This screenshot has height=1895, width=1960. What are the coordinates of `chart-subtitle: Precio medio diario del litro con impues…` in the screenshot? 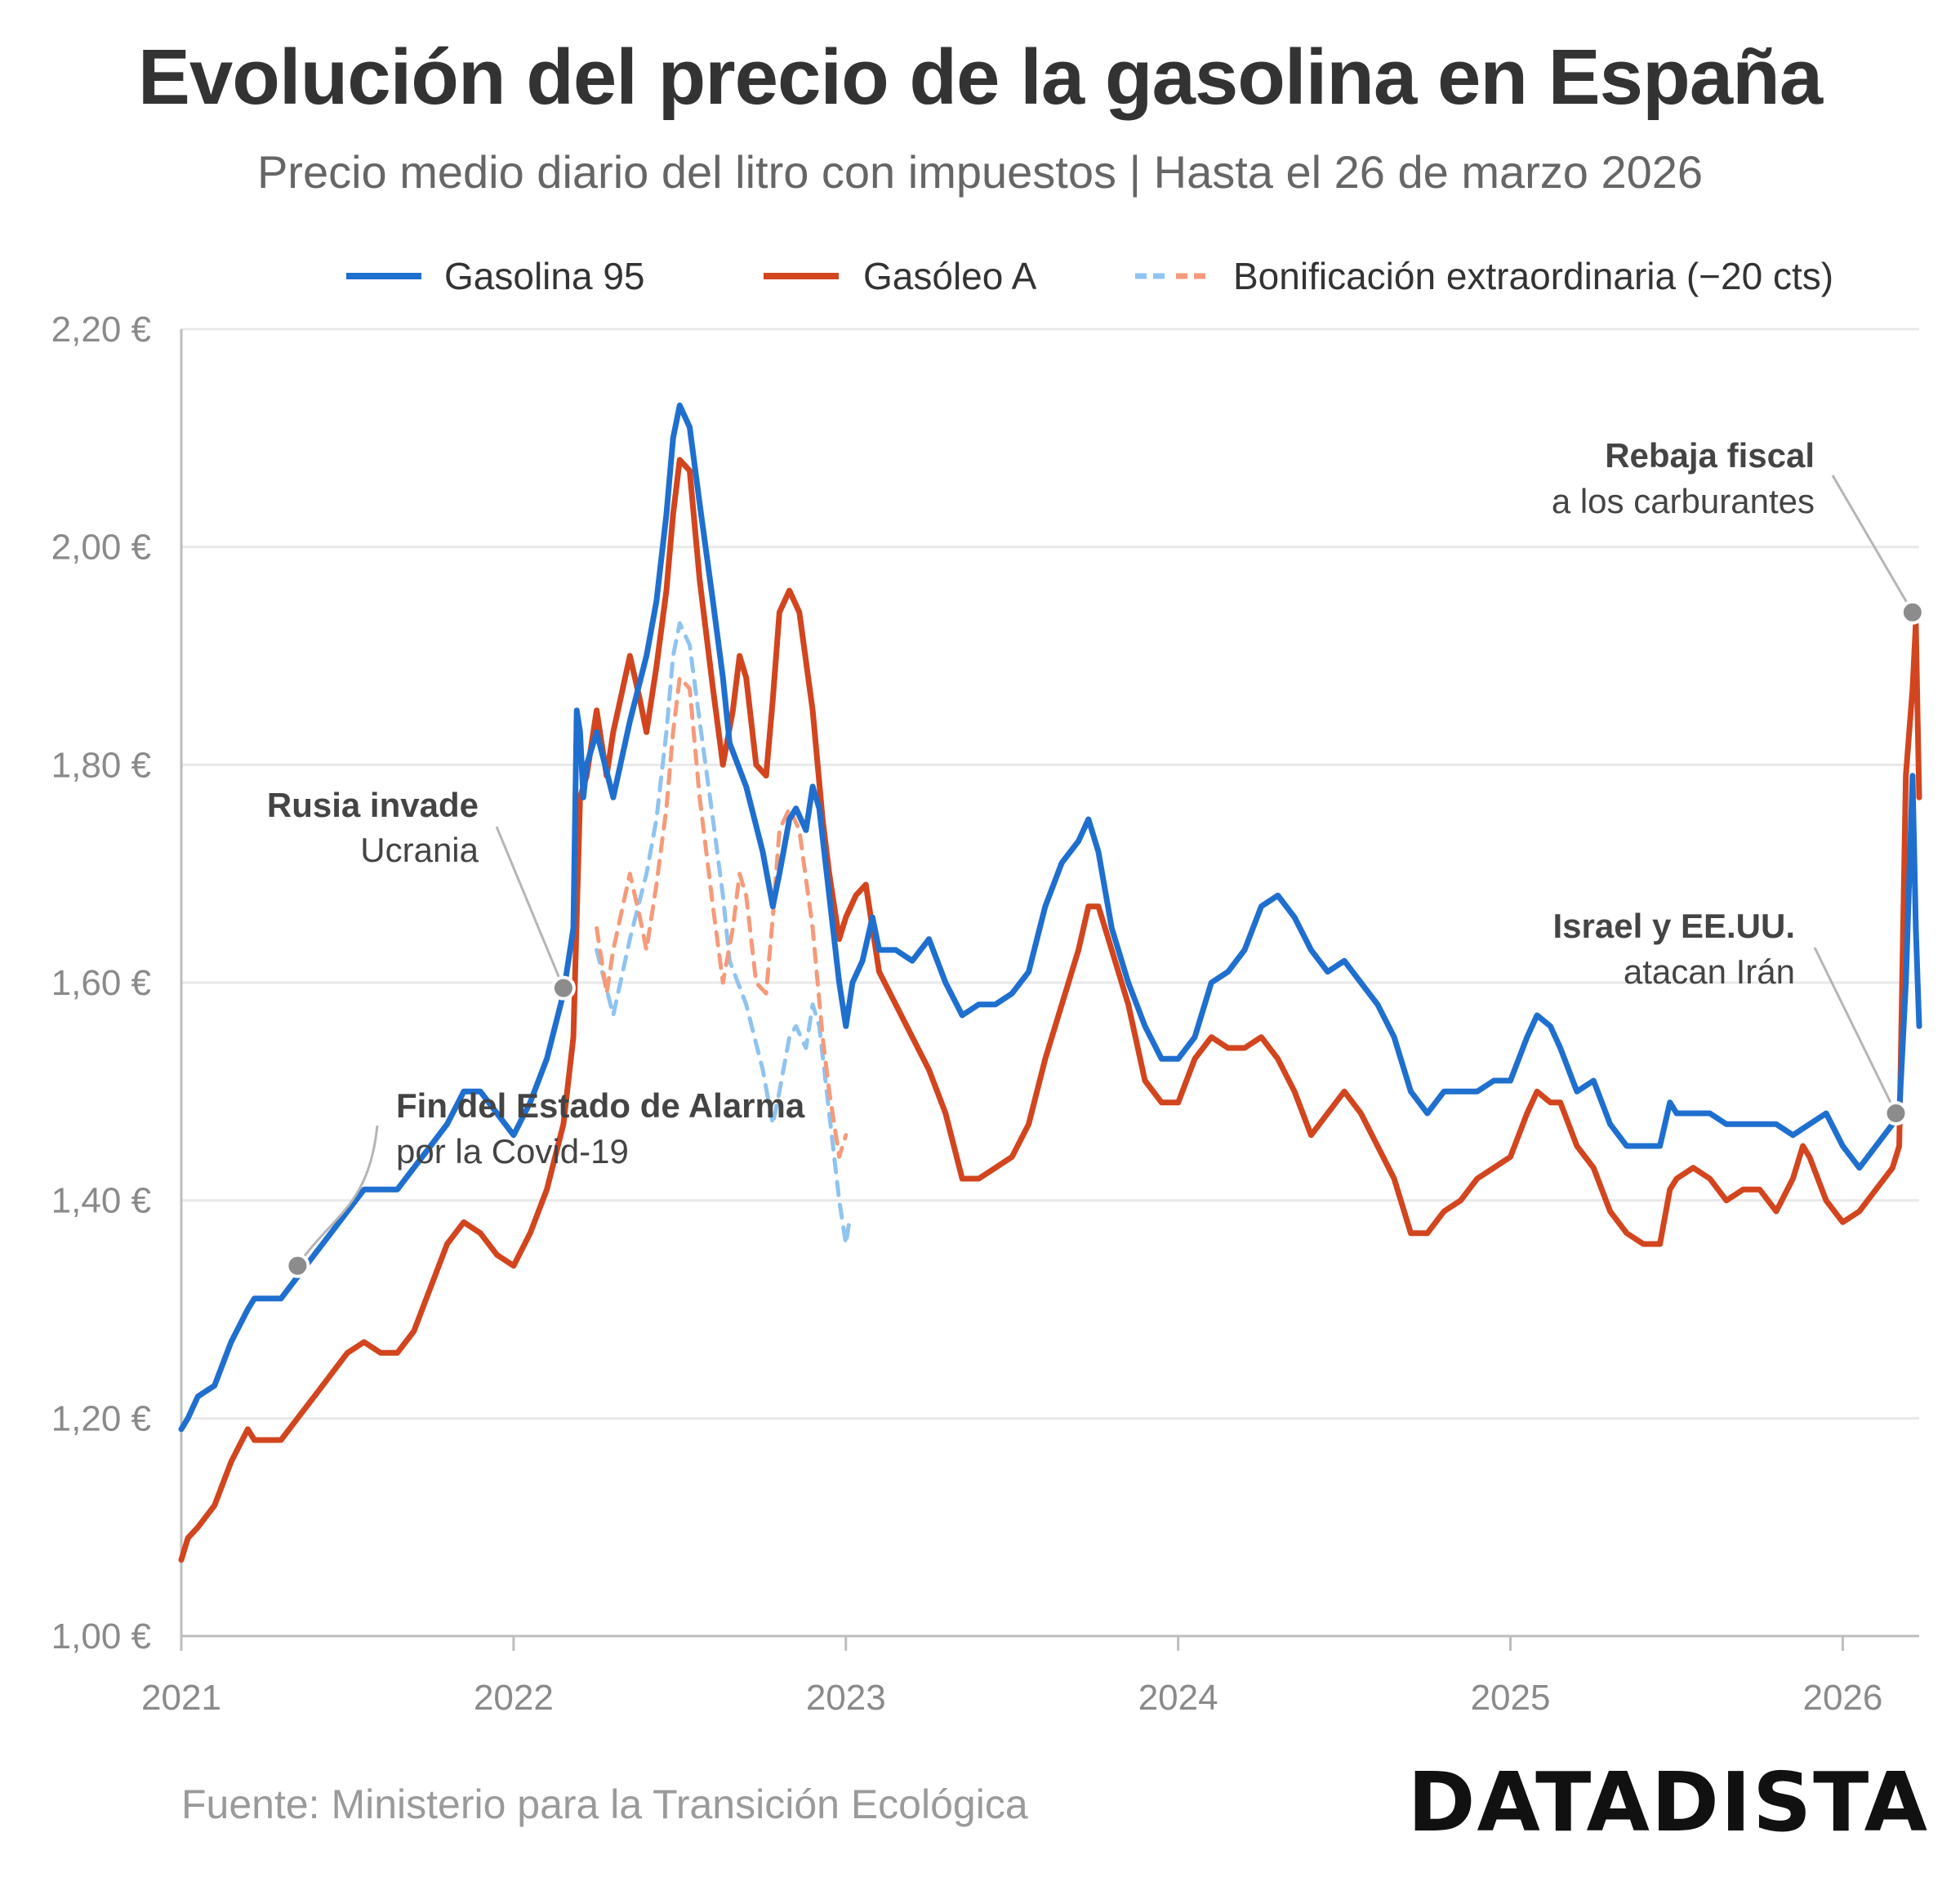 It's located at (980, 172).